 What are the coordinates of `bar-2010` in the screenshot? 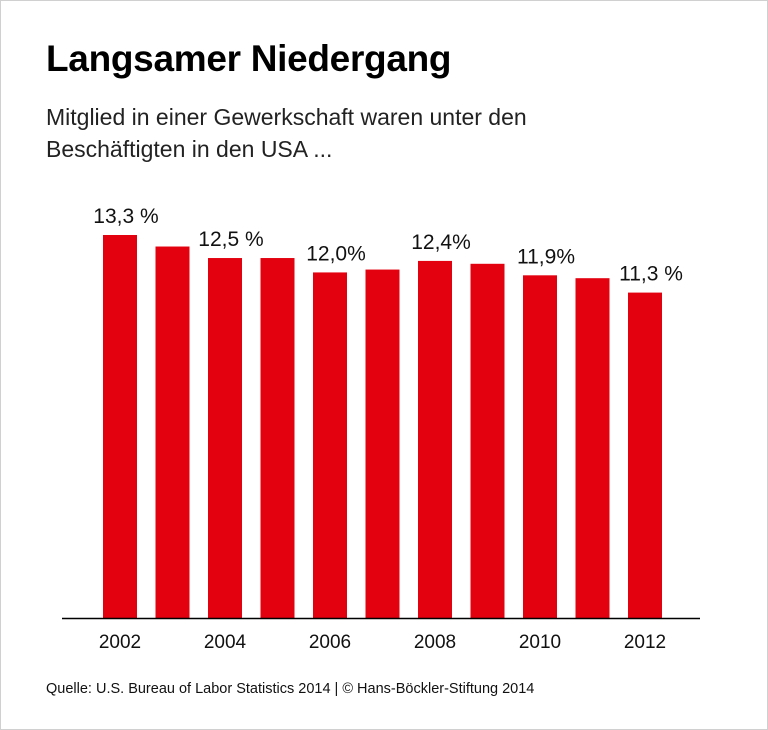 It's located at (540, 446).